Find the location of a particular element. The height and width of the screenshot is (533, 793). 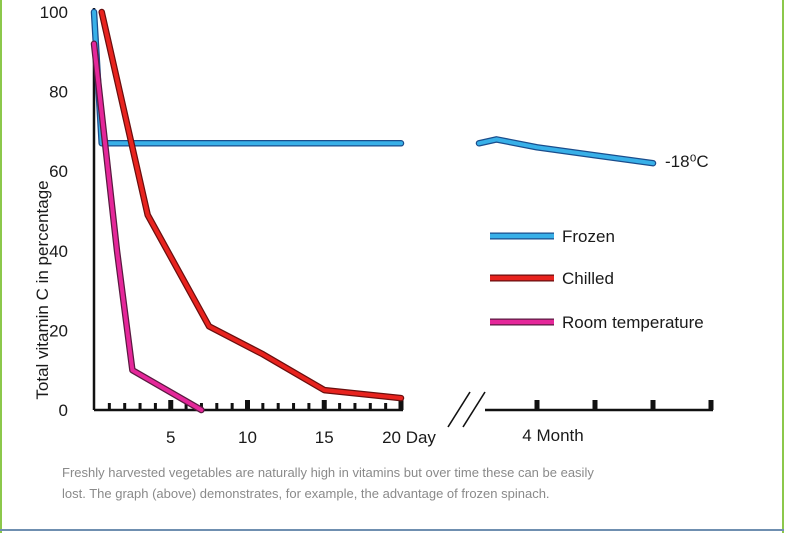

x-tick-label: 20 Day is located at coordinates (409, 437).